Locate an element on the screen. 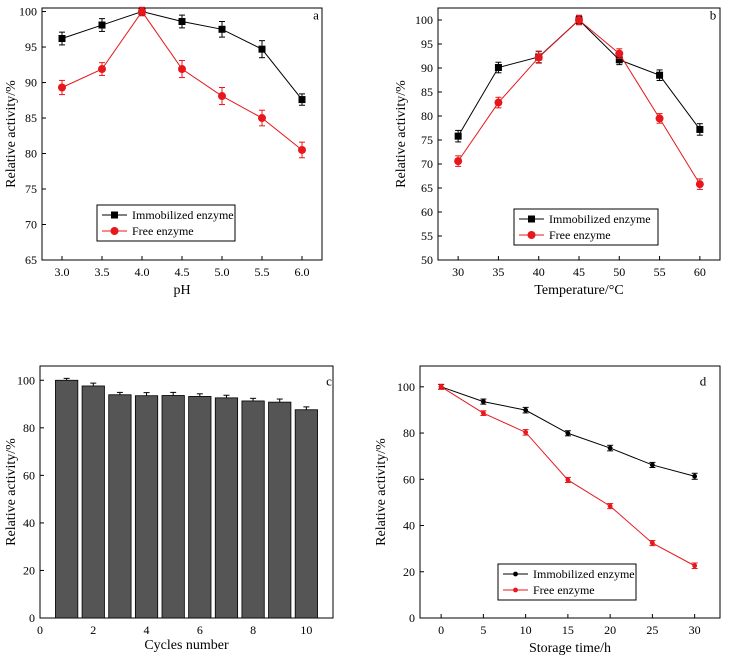  x-tick-label: 60 is located at coordinates (700, 272).